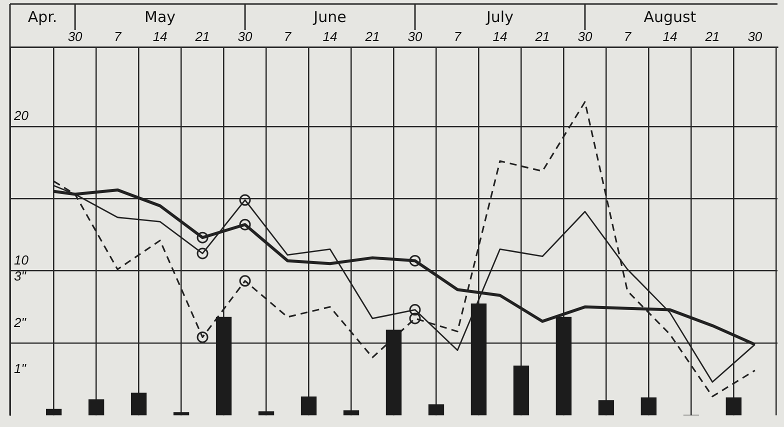 Image resolution: width=784 pixels, height=427 pixels. Describe the element at coordinates (160, 17) in the screenshot. I see `text: May` at that location.